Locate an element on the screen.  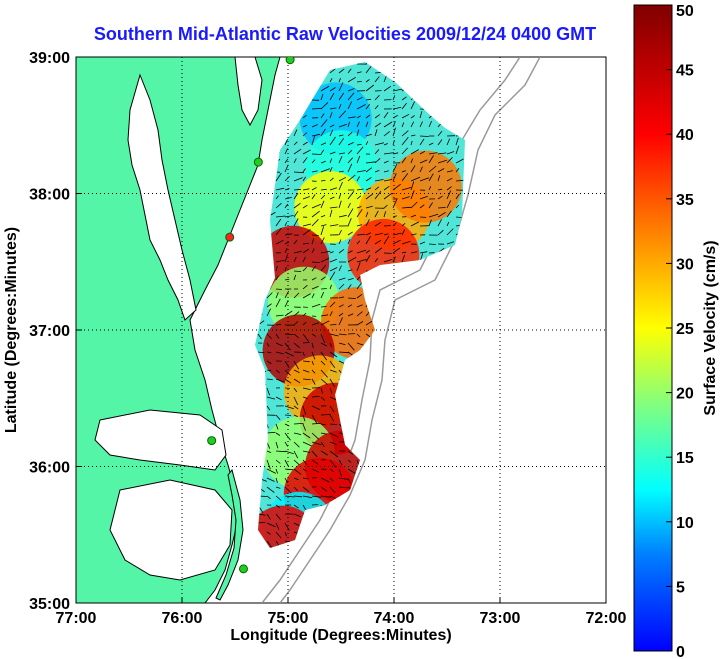
x-tick-label: 73:00 is located at coordinates (500, 618).